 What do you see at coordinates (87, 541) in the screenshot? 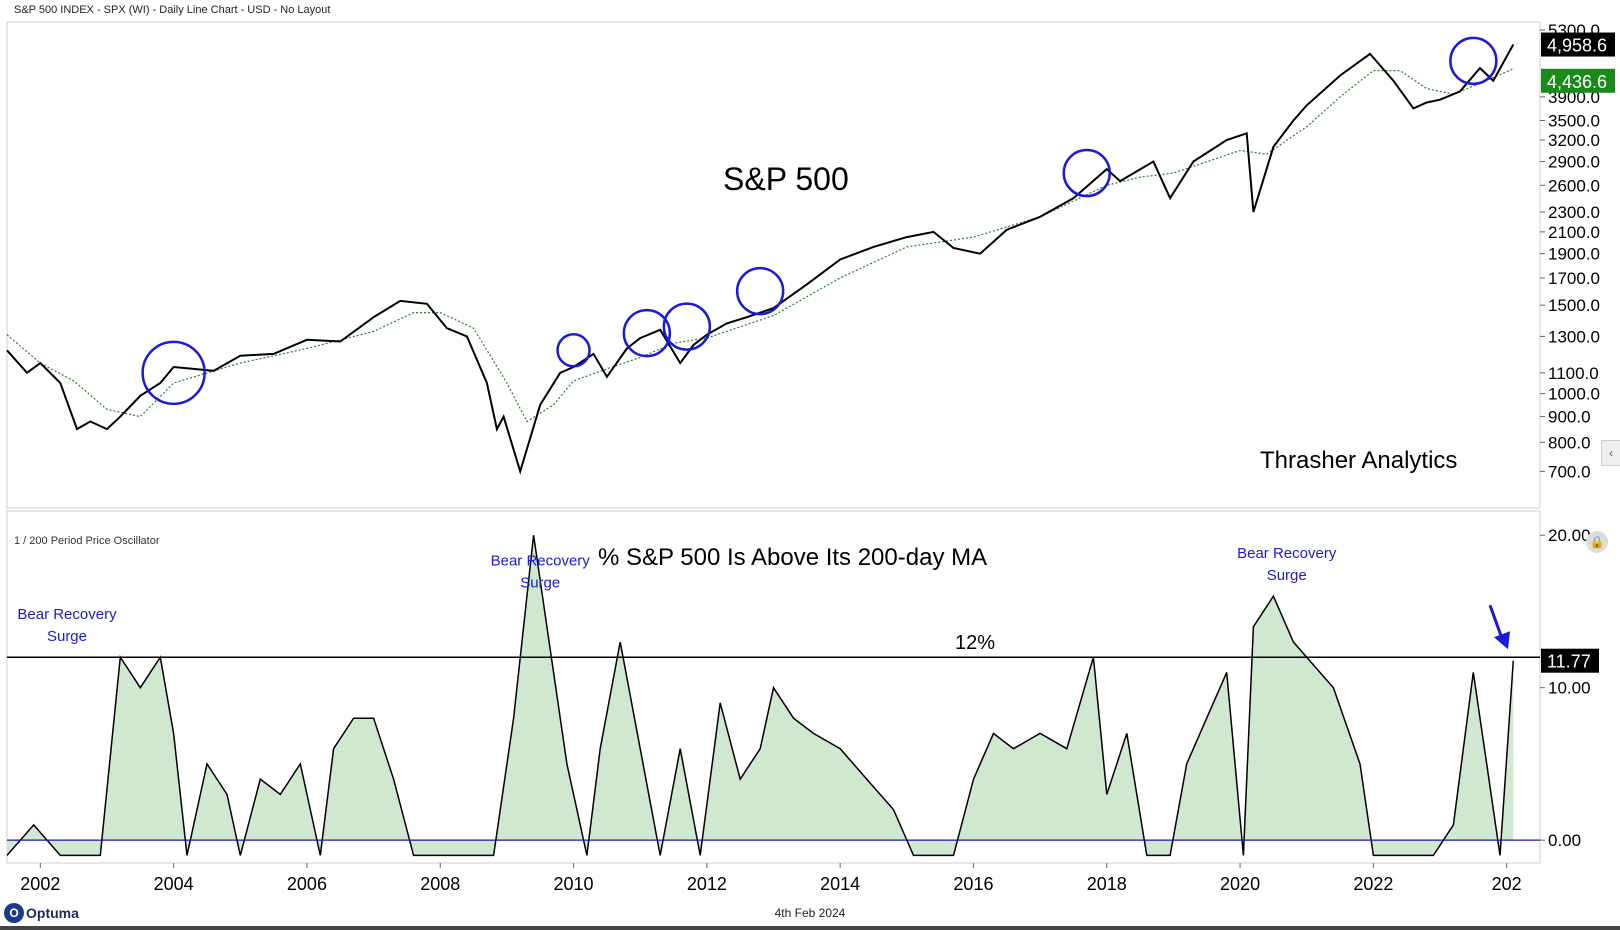
I see `oscillator-panel-label: 1 / 200 Period Price Oscillator` at bounding box center [87, 541].